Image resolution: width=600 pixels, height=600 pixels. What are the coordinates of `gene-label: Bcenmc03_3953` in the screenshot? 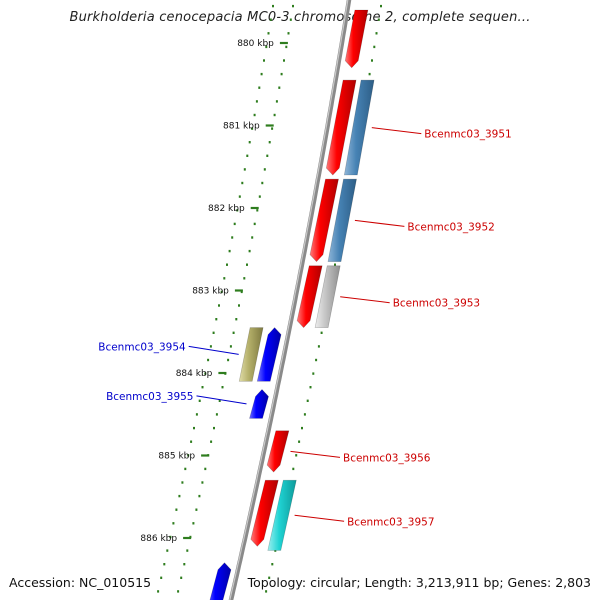 It's located at (436, 304).